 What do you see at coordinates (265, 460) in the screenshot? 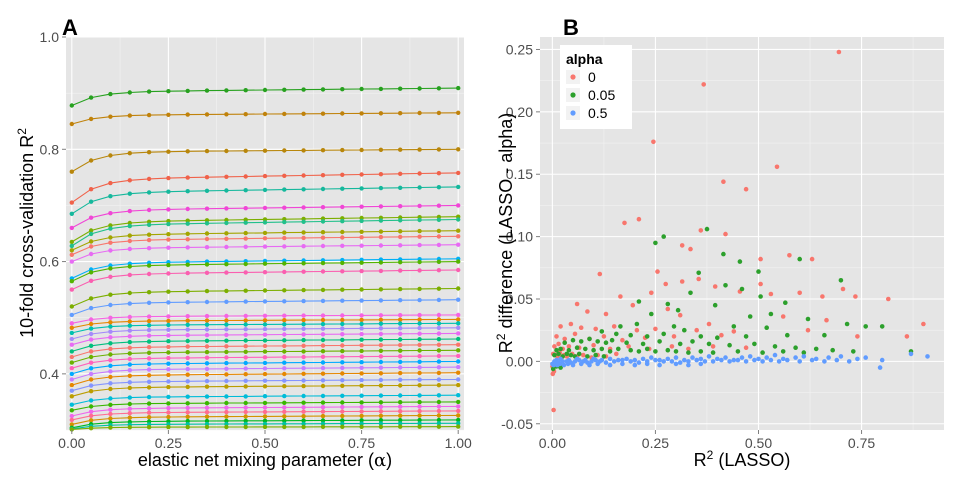
I see `panel-a-x-axis-title: elastic net mixing parameter (α)` at bounding box center [265, 460].